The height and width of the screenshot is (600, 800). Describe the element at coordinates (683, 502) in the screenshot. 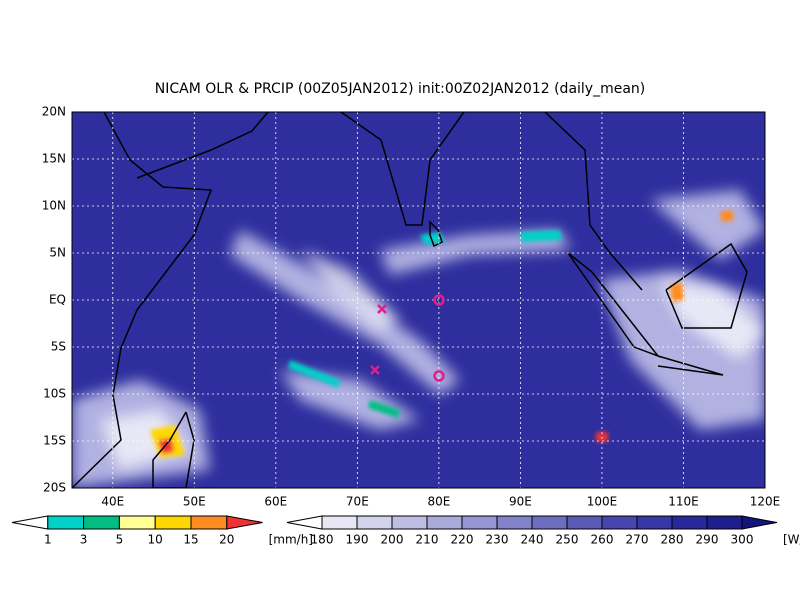

I see `lon-label: 110E` at that location.